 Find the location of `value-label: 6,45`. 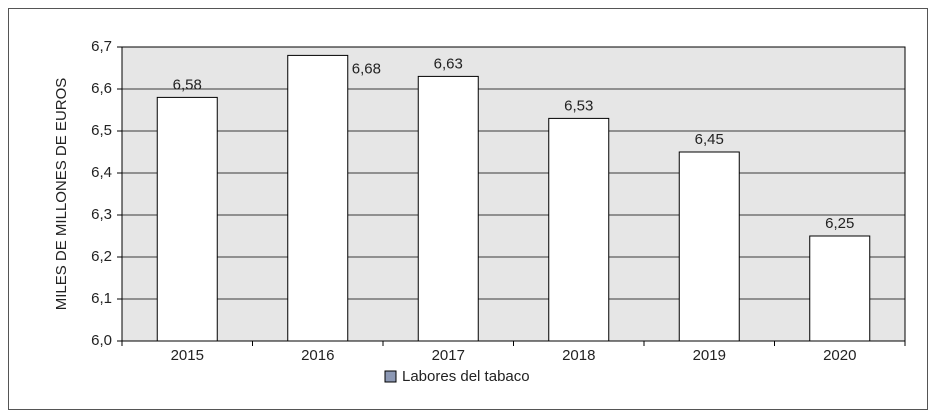

value-label: 6,45 is located at coordinates (709, 139).